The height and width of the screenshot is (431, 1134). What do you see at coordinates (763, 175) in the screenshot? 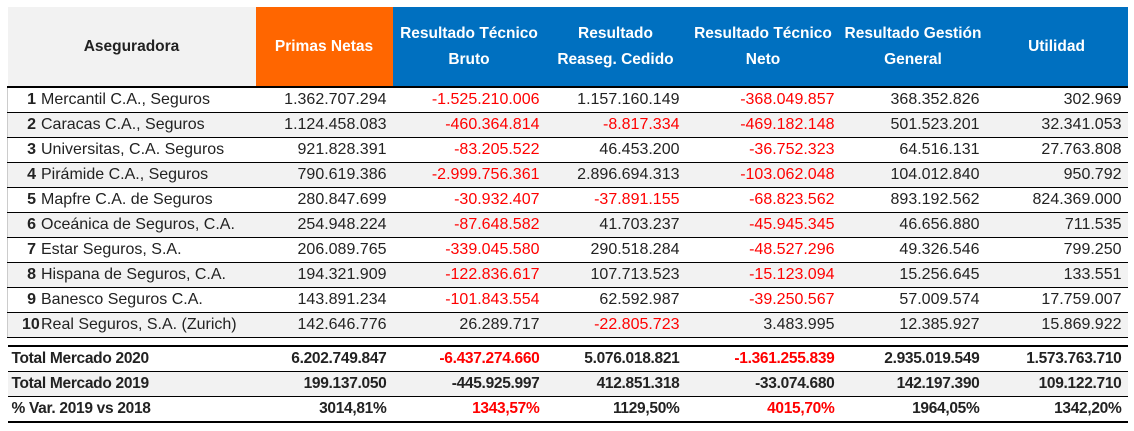
I see `cell-resultado-tecnico-neto: -103.062.048` at bounding box center [763, 175].